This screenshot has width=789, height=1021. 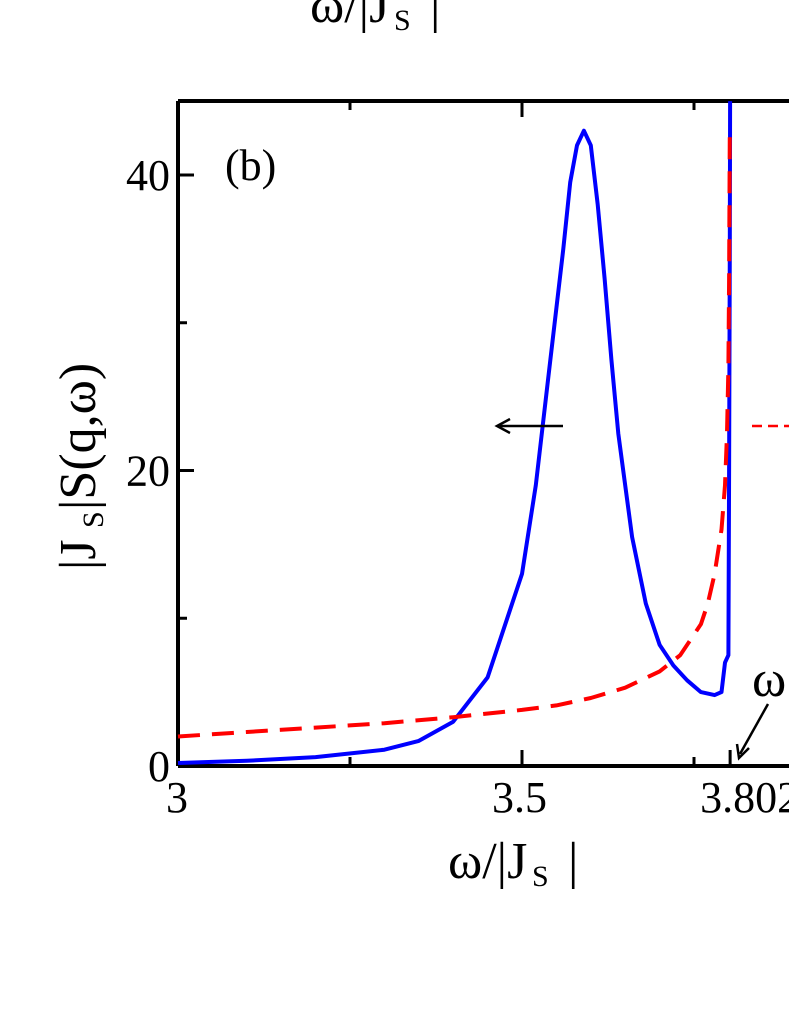 I want to click on omega-label: ω, so click(x=769, y=679).